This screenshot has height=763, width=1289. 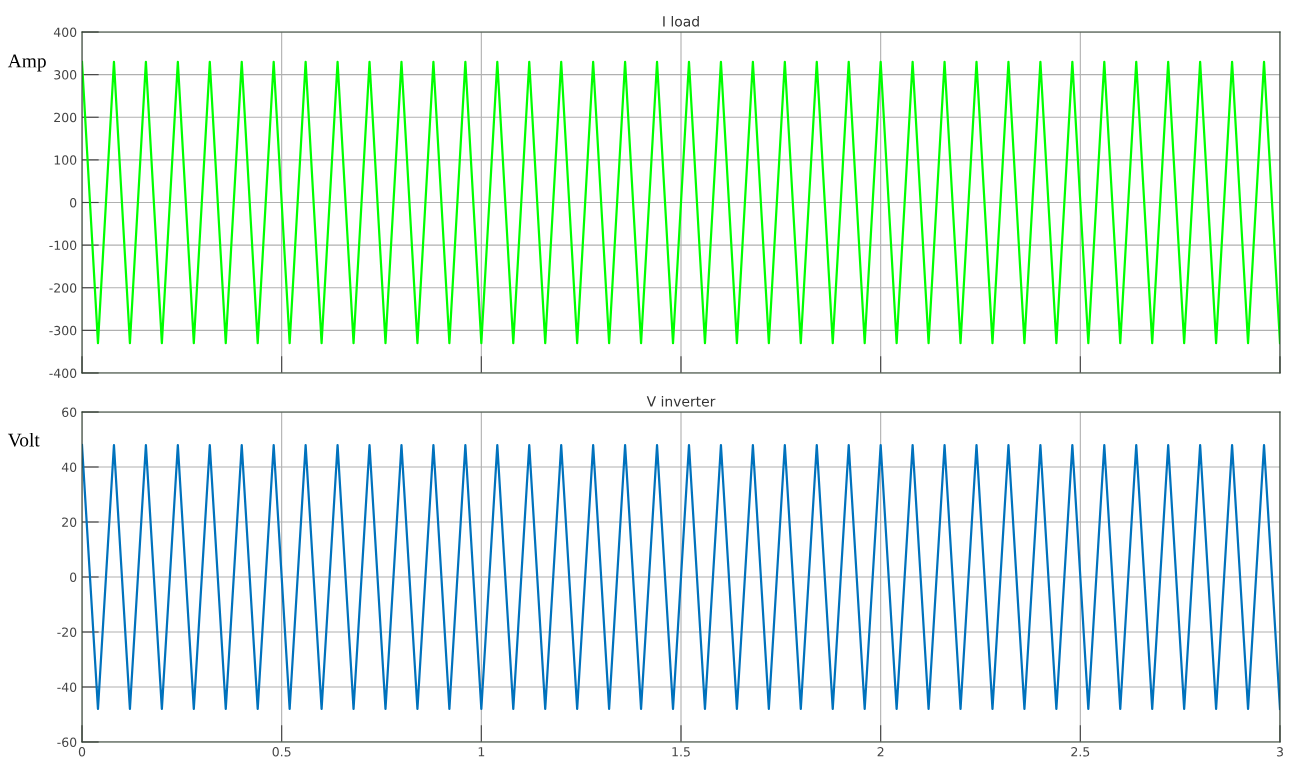 What do you see at coordinates (67, 687) in the screenshot?
I see `y-tick-label: -40` at bounding box center [67, 687].